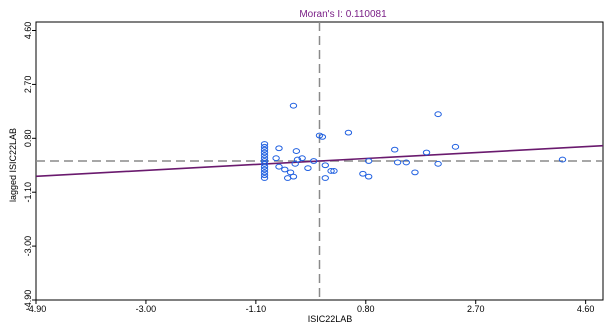  What do you see at coordinates (29, 166) in the screenshot?
I see `y-axis-ticks: 4.60 2.70 0.80 -1.10 -3.00 -4.90` at bounding box center [29, 166].